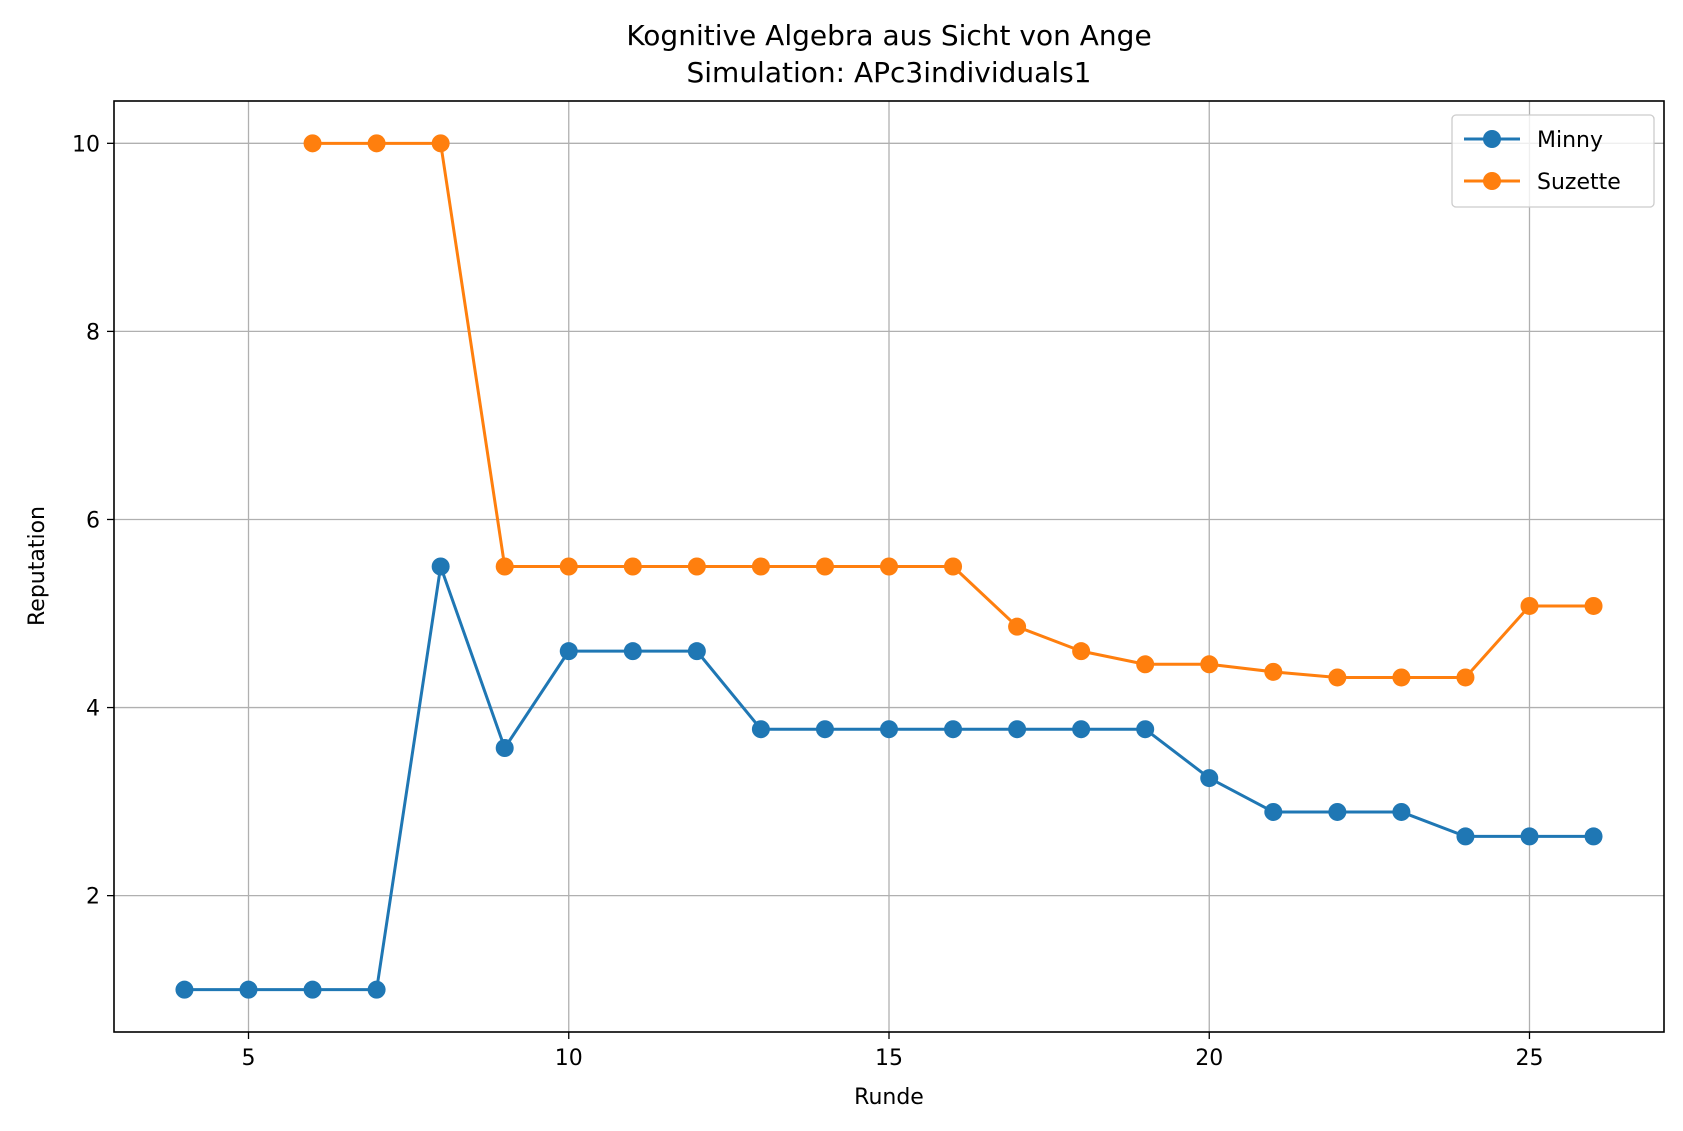 This screenshot has width=1683, height=1131. Describe the element at coordinates (889, 1058) in the screenshot. I see `x-tick-label: 15` at that location.